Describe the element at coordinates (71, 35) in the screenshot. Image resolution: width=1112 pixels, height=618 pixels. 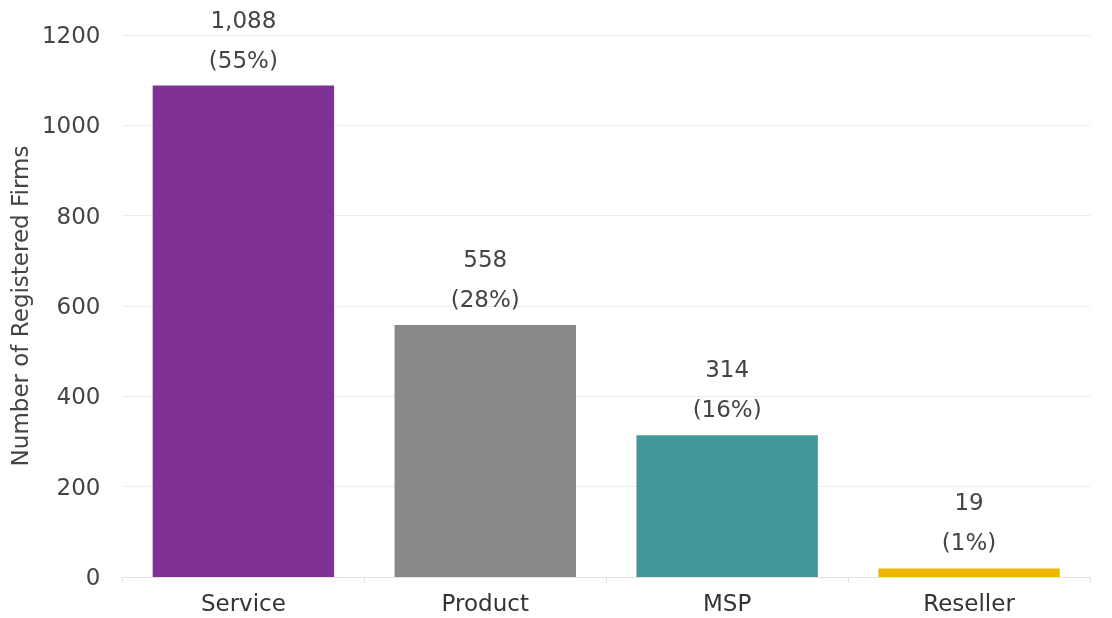
I see `y-tick-label: 1200` at that location.